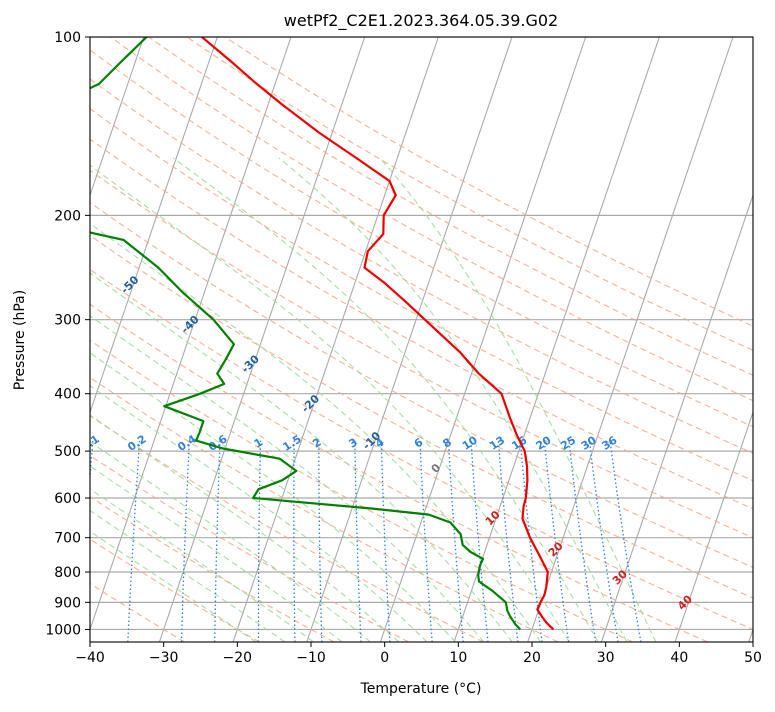  Describe the element at coordinates (353, 443) in the screenshot. I see `mixing-ratio-label: 3` at that location.